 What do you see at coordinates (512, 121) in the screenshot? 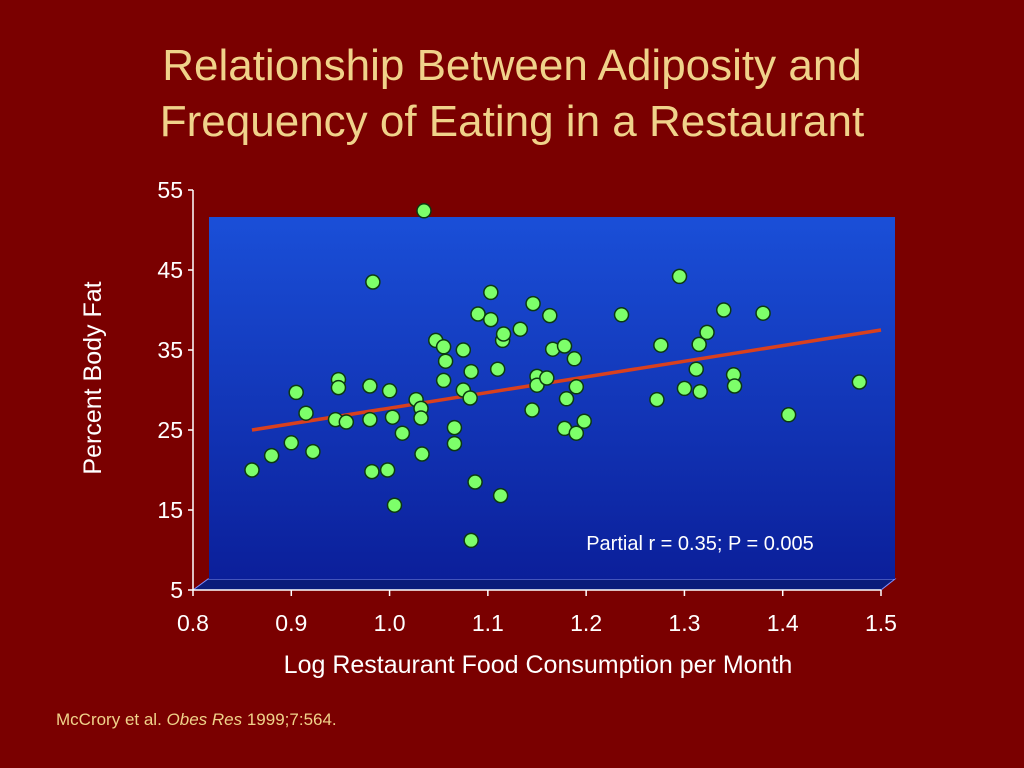
I see `title-line-2: Frequency of Eating in a Restaurant` at bounding box center [512, 121].